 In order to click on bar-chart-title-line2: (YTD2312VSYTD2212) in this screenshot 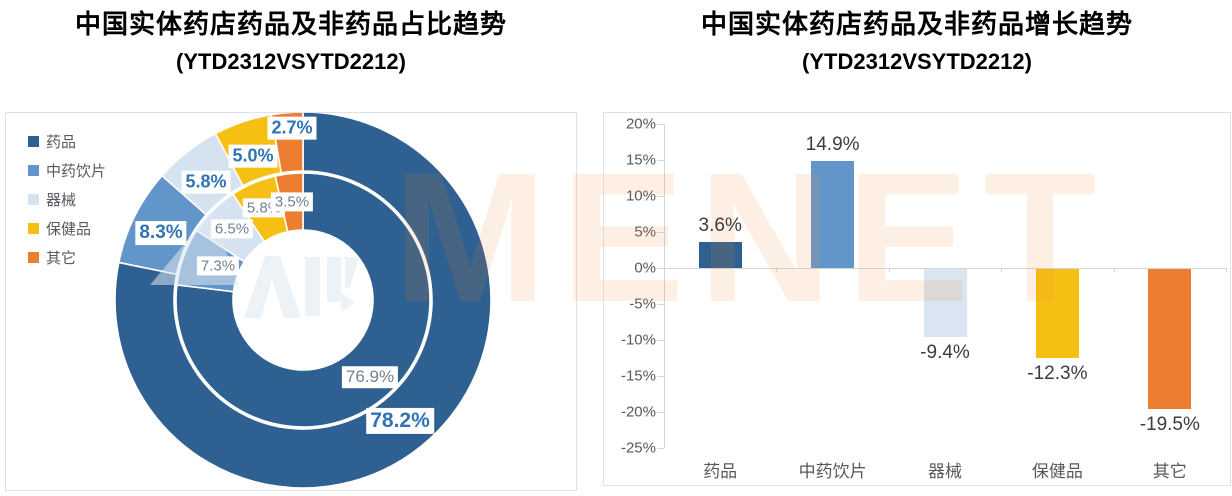, I will do `click(917, 61)`.